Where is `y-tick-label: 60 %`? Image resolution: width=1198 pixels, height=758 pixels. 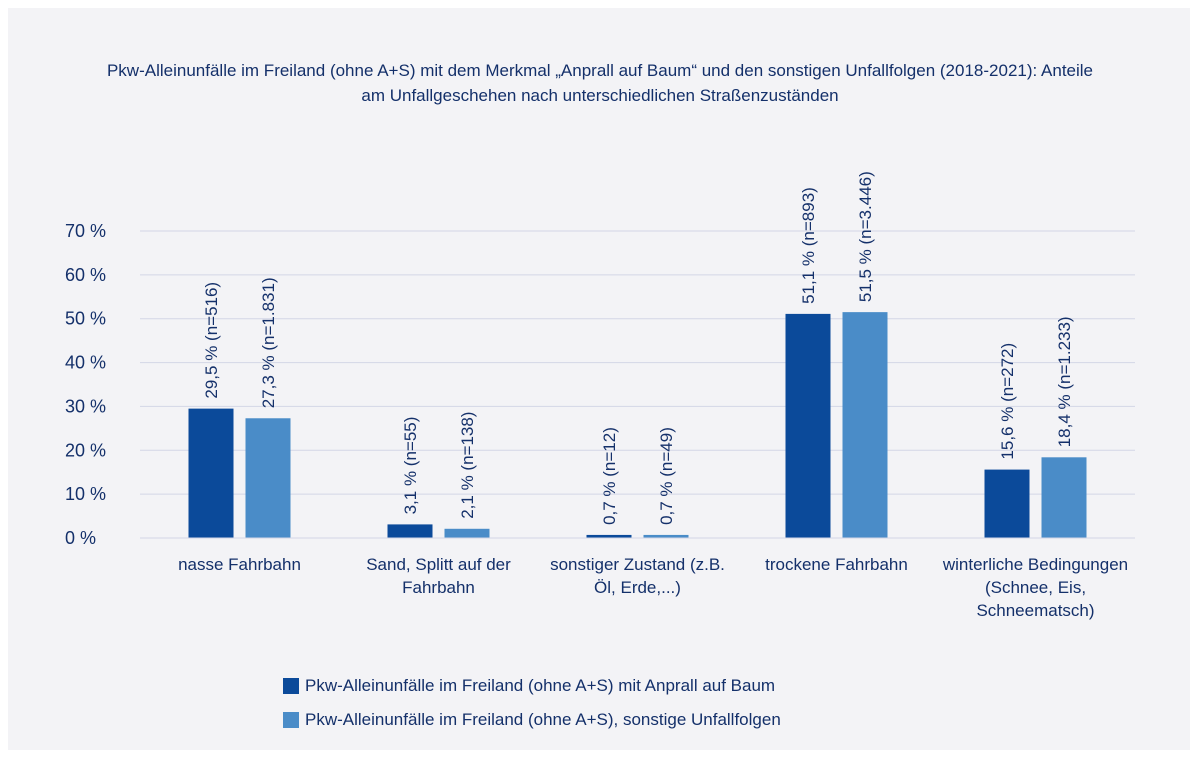
y-tick-label: 60 % is located at coordinates (85, 275).